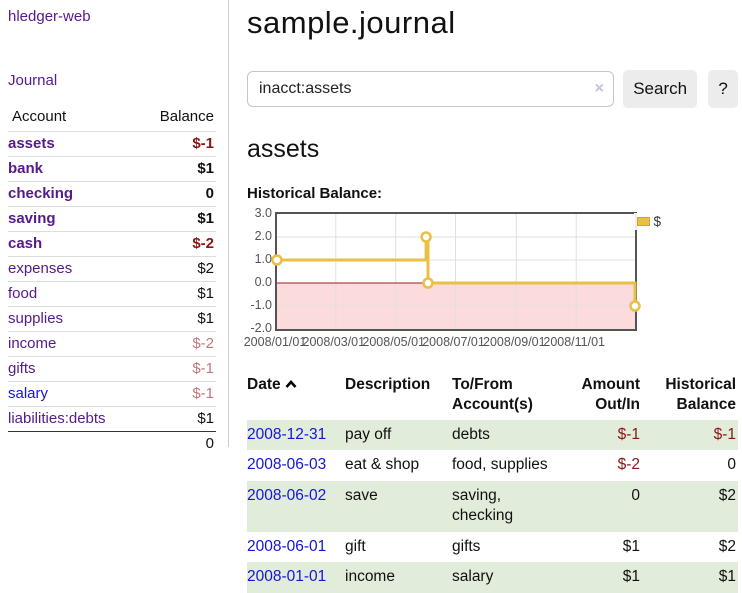  What do you see at coordinates (176, 194) in the screenshot?
I see `account-balance: 0` at bounding box center [176, 194].